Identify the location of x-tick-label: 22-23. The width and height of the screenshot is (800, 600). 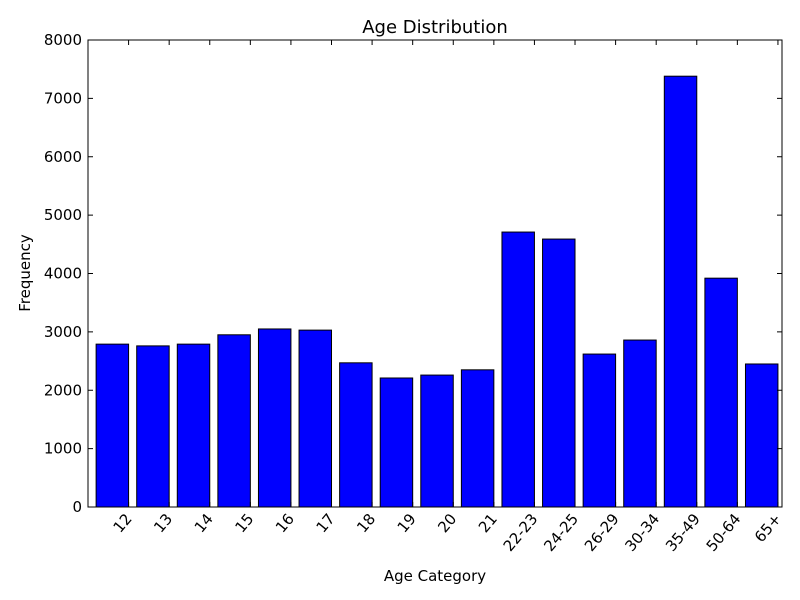
(521, 532).